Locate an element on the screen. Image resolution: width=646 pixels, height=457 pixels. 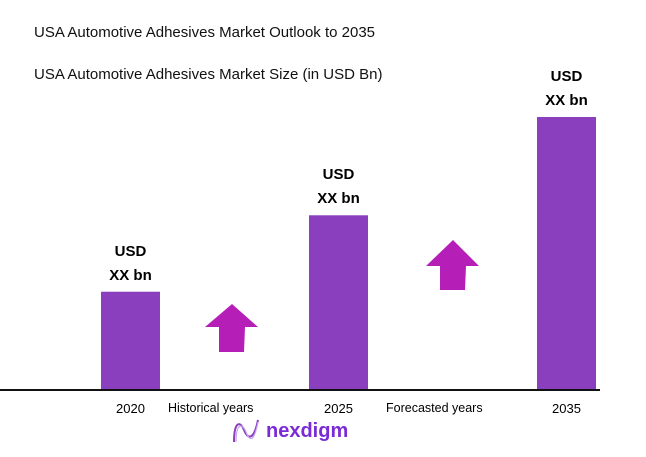
x-tick-label: 2025 is located at coordinates (338, 408).